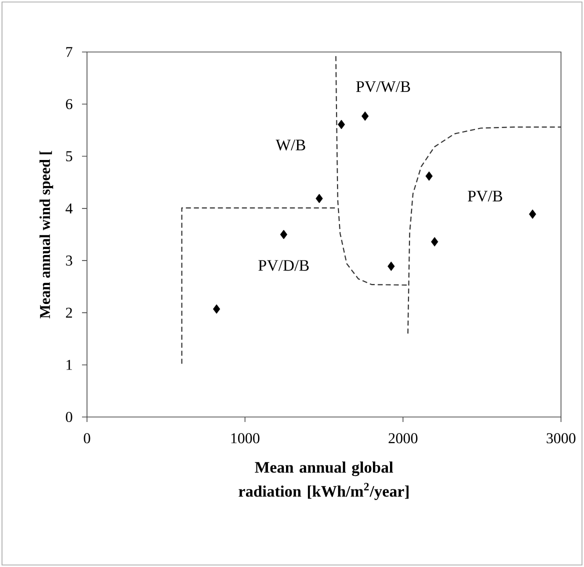 The image size is (584, 567). What do you see at coordinates (283, 265) in the screenshot?
I see `annotation: PV/D/B` at bounding box center [283, 265].